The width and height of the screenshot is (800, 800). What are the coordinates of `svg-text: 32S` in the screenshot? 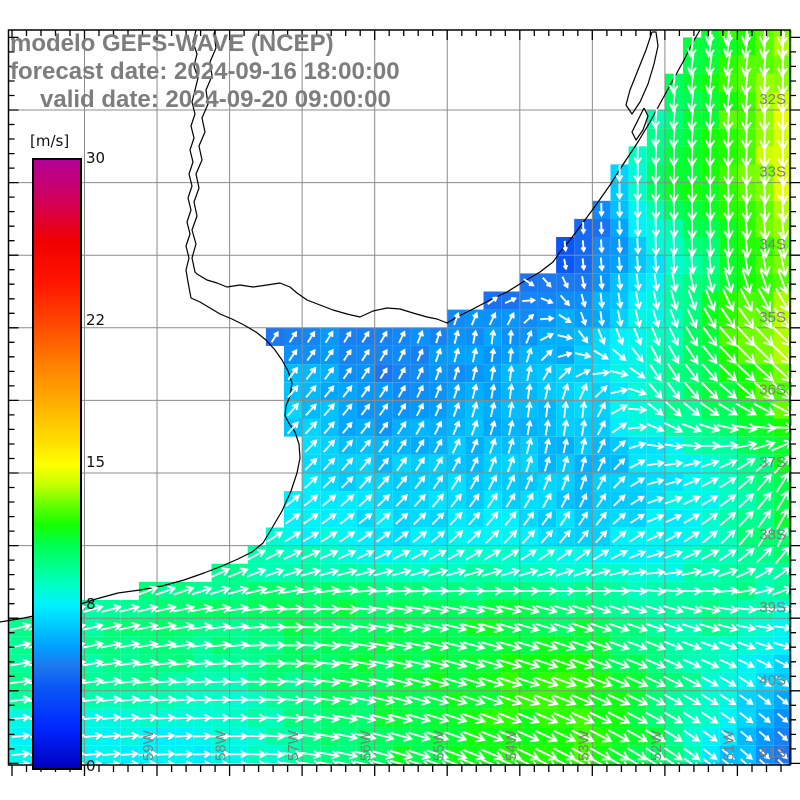 It's located at (772, 99).